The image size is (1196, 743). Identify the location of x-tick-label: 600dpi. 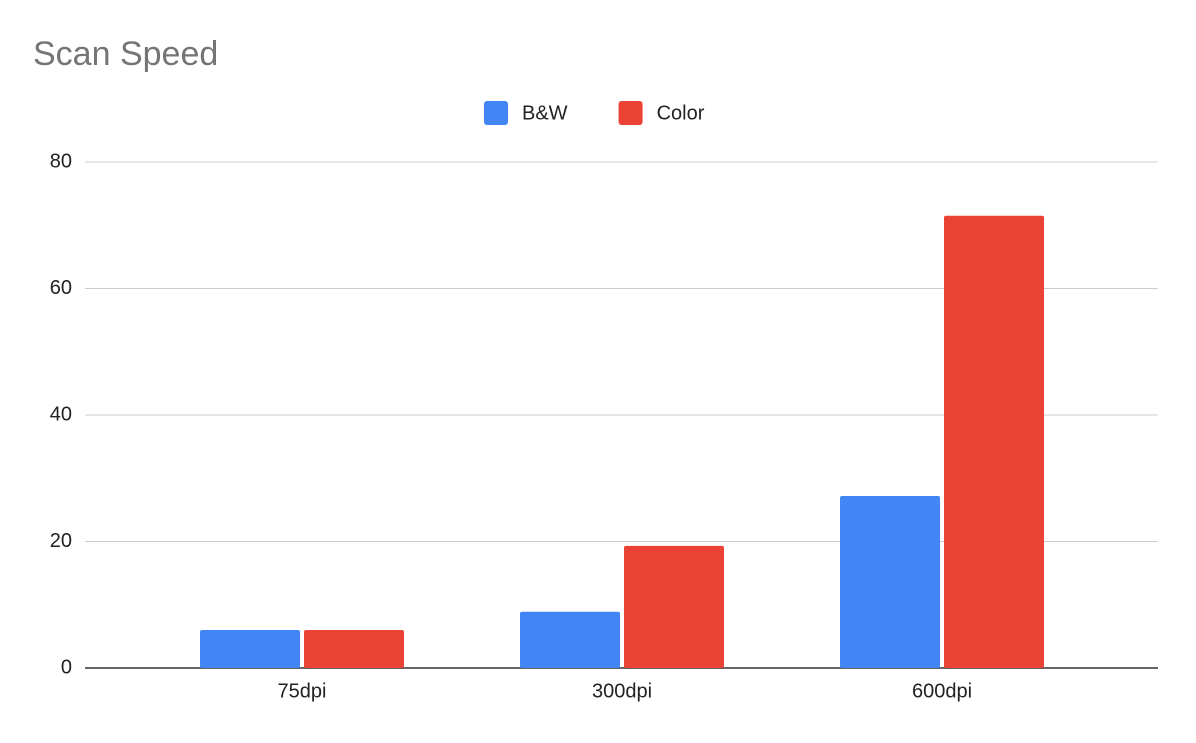
(942, 691).